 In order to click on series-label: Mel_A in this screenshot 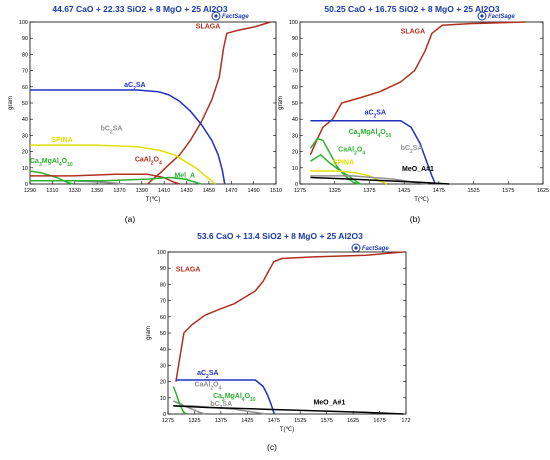, I will do `click(184, 176)`.